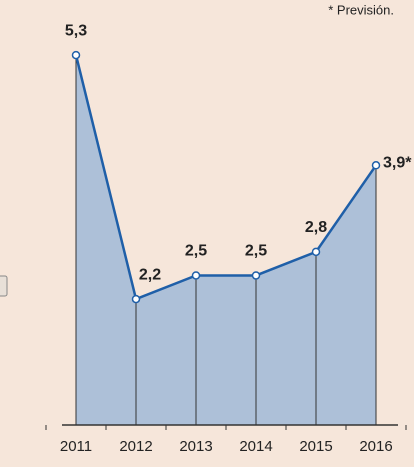  Describe the element at coordinates (397, 162) in the screenshot. I see `data-label: 3,9*` at that location.